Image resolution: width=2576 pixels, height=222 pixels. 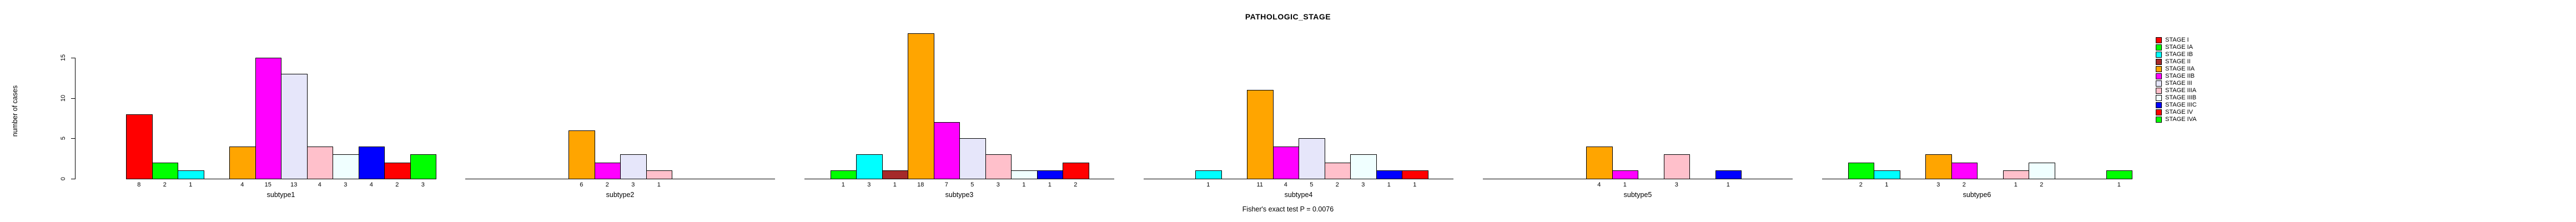 I want to click on bar-subtype1-stage-iib, so click(x=268, y=119).